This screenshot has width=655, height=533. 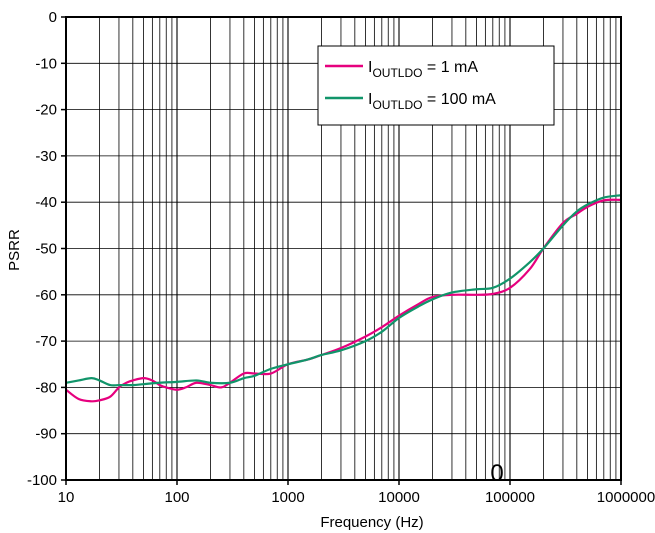 I want to click on legend: IOUTLDO = 1 mA IOUTLDO = 100 mA, so click(x=436, y=85).